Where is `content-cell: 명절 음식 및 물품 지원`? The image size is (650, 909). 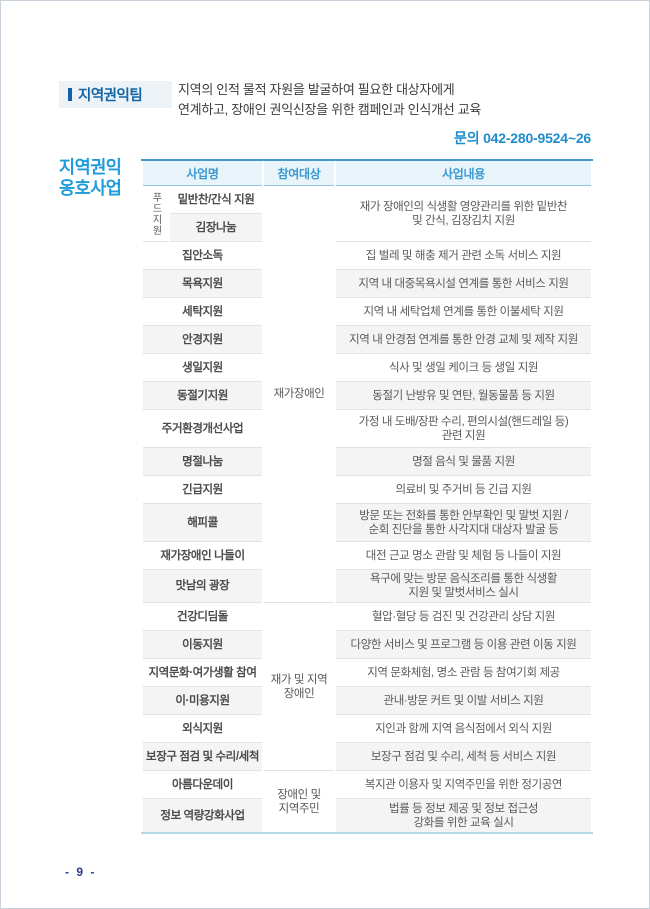
content-cell: 명절 음식 및 물품 지원 is located at coordinates (463, 462).